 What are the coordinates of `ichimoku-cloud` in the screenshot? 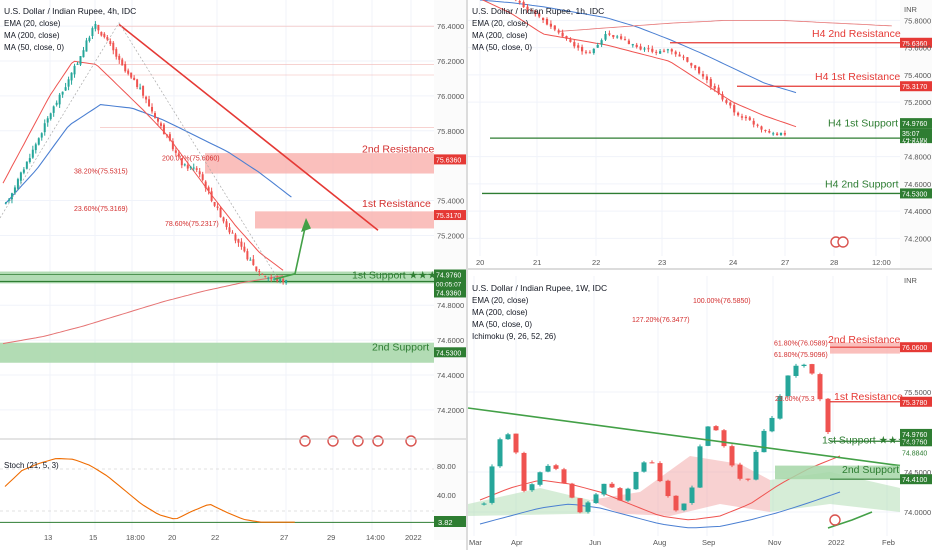 It's located at (529, 502).